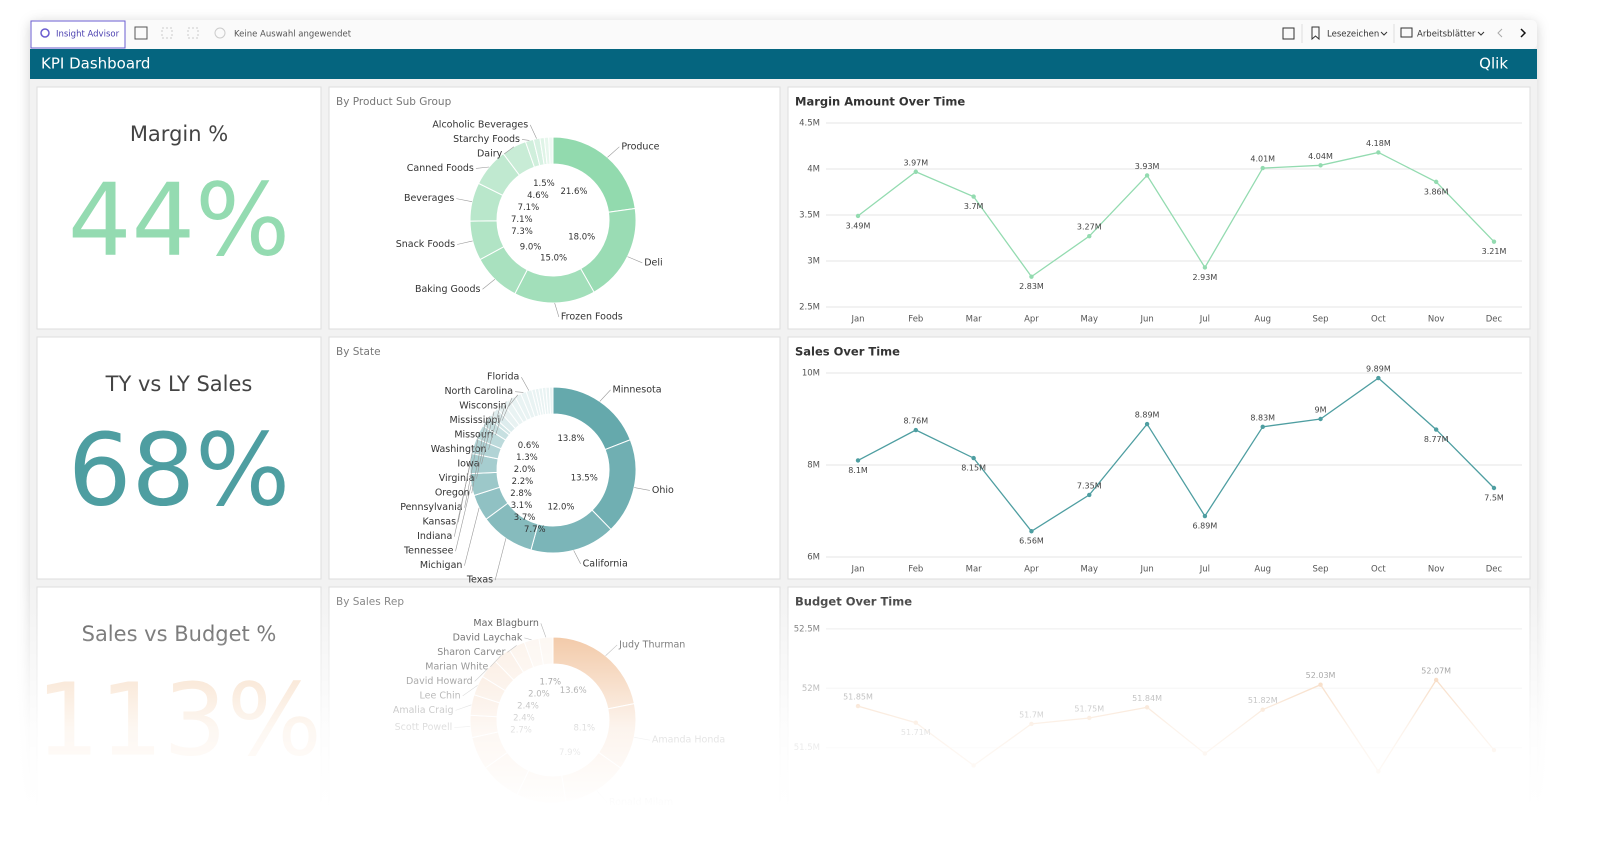  Describe the element at coordinates (651, 644) in the screenshot. I see `slice-label: Judy Thurman` at that location.